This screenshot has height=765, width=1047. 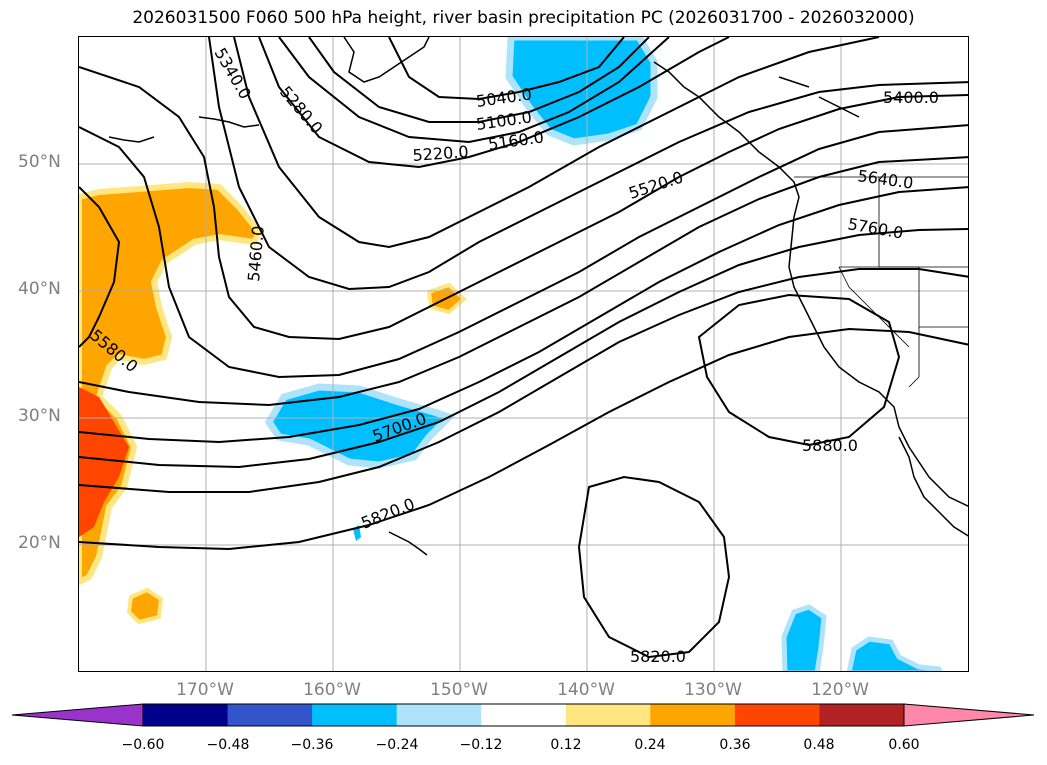 What do you see at coordinates (830, 445) in the screenshot?
I see `contour-label: 5880.0` at bounding box center [830, 445].